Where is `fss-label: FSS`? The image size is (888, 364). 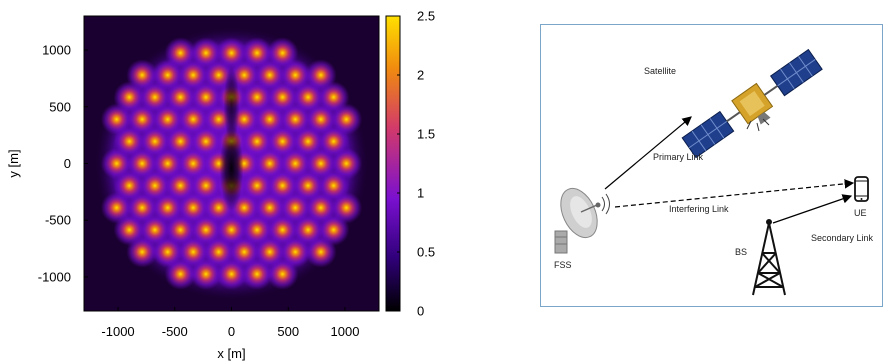 fss-label: FSS is located at coordinates (563, 265).